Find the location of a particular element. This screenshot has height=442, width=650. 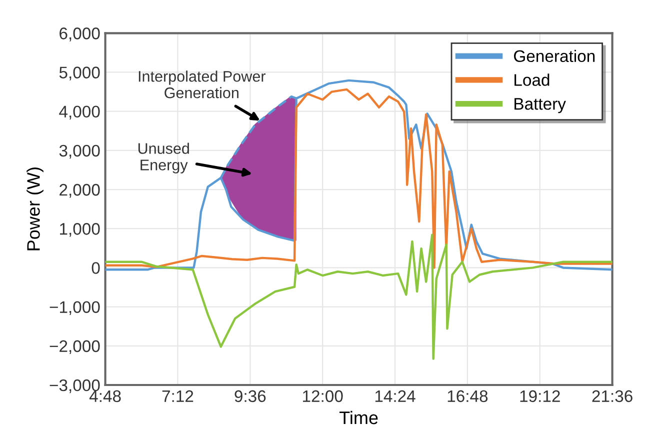

x-axis-title: Time is located at coordinates (358, 417).